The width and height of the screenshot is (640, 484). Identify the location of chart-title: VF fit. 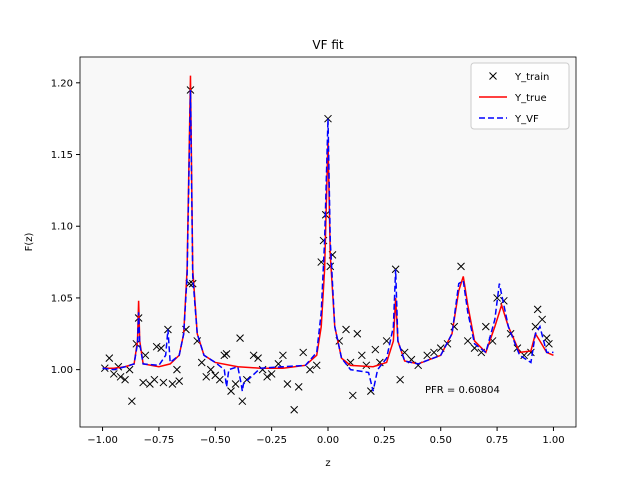
(327, 45).